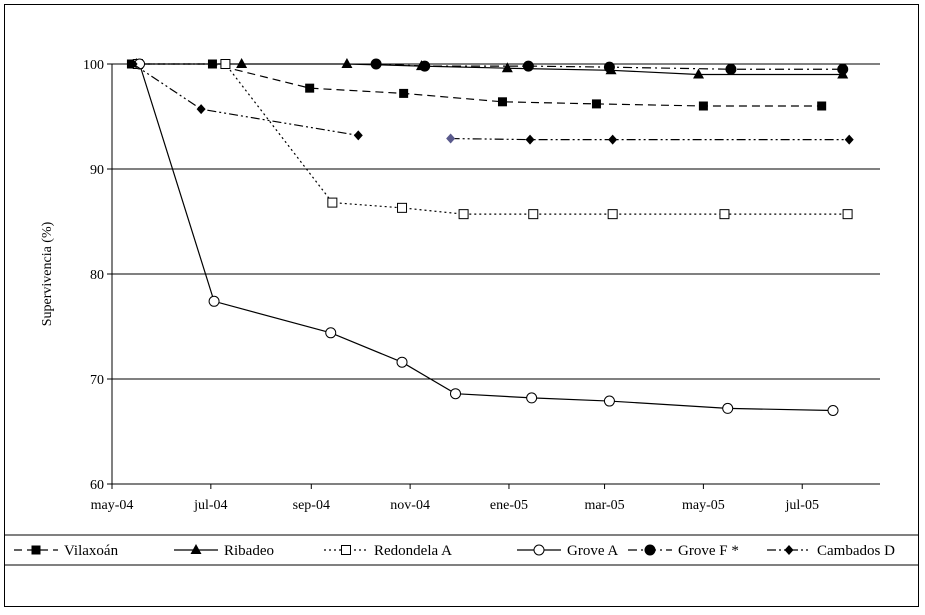  Describe the element at coordinates (91, 551) in the screenshot. I see `legend-label: Vilaxoán` at that location.